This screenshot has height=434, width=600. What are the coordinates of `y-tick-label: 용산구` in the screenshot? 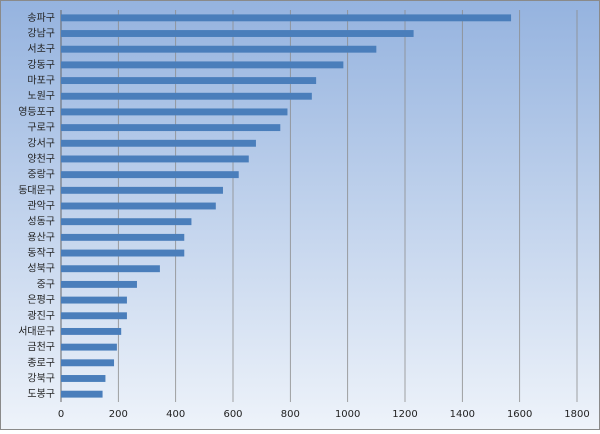 It's located at (41, 237).